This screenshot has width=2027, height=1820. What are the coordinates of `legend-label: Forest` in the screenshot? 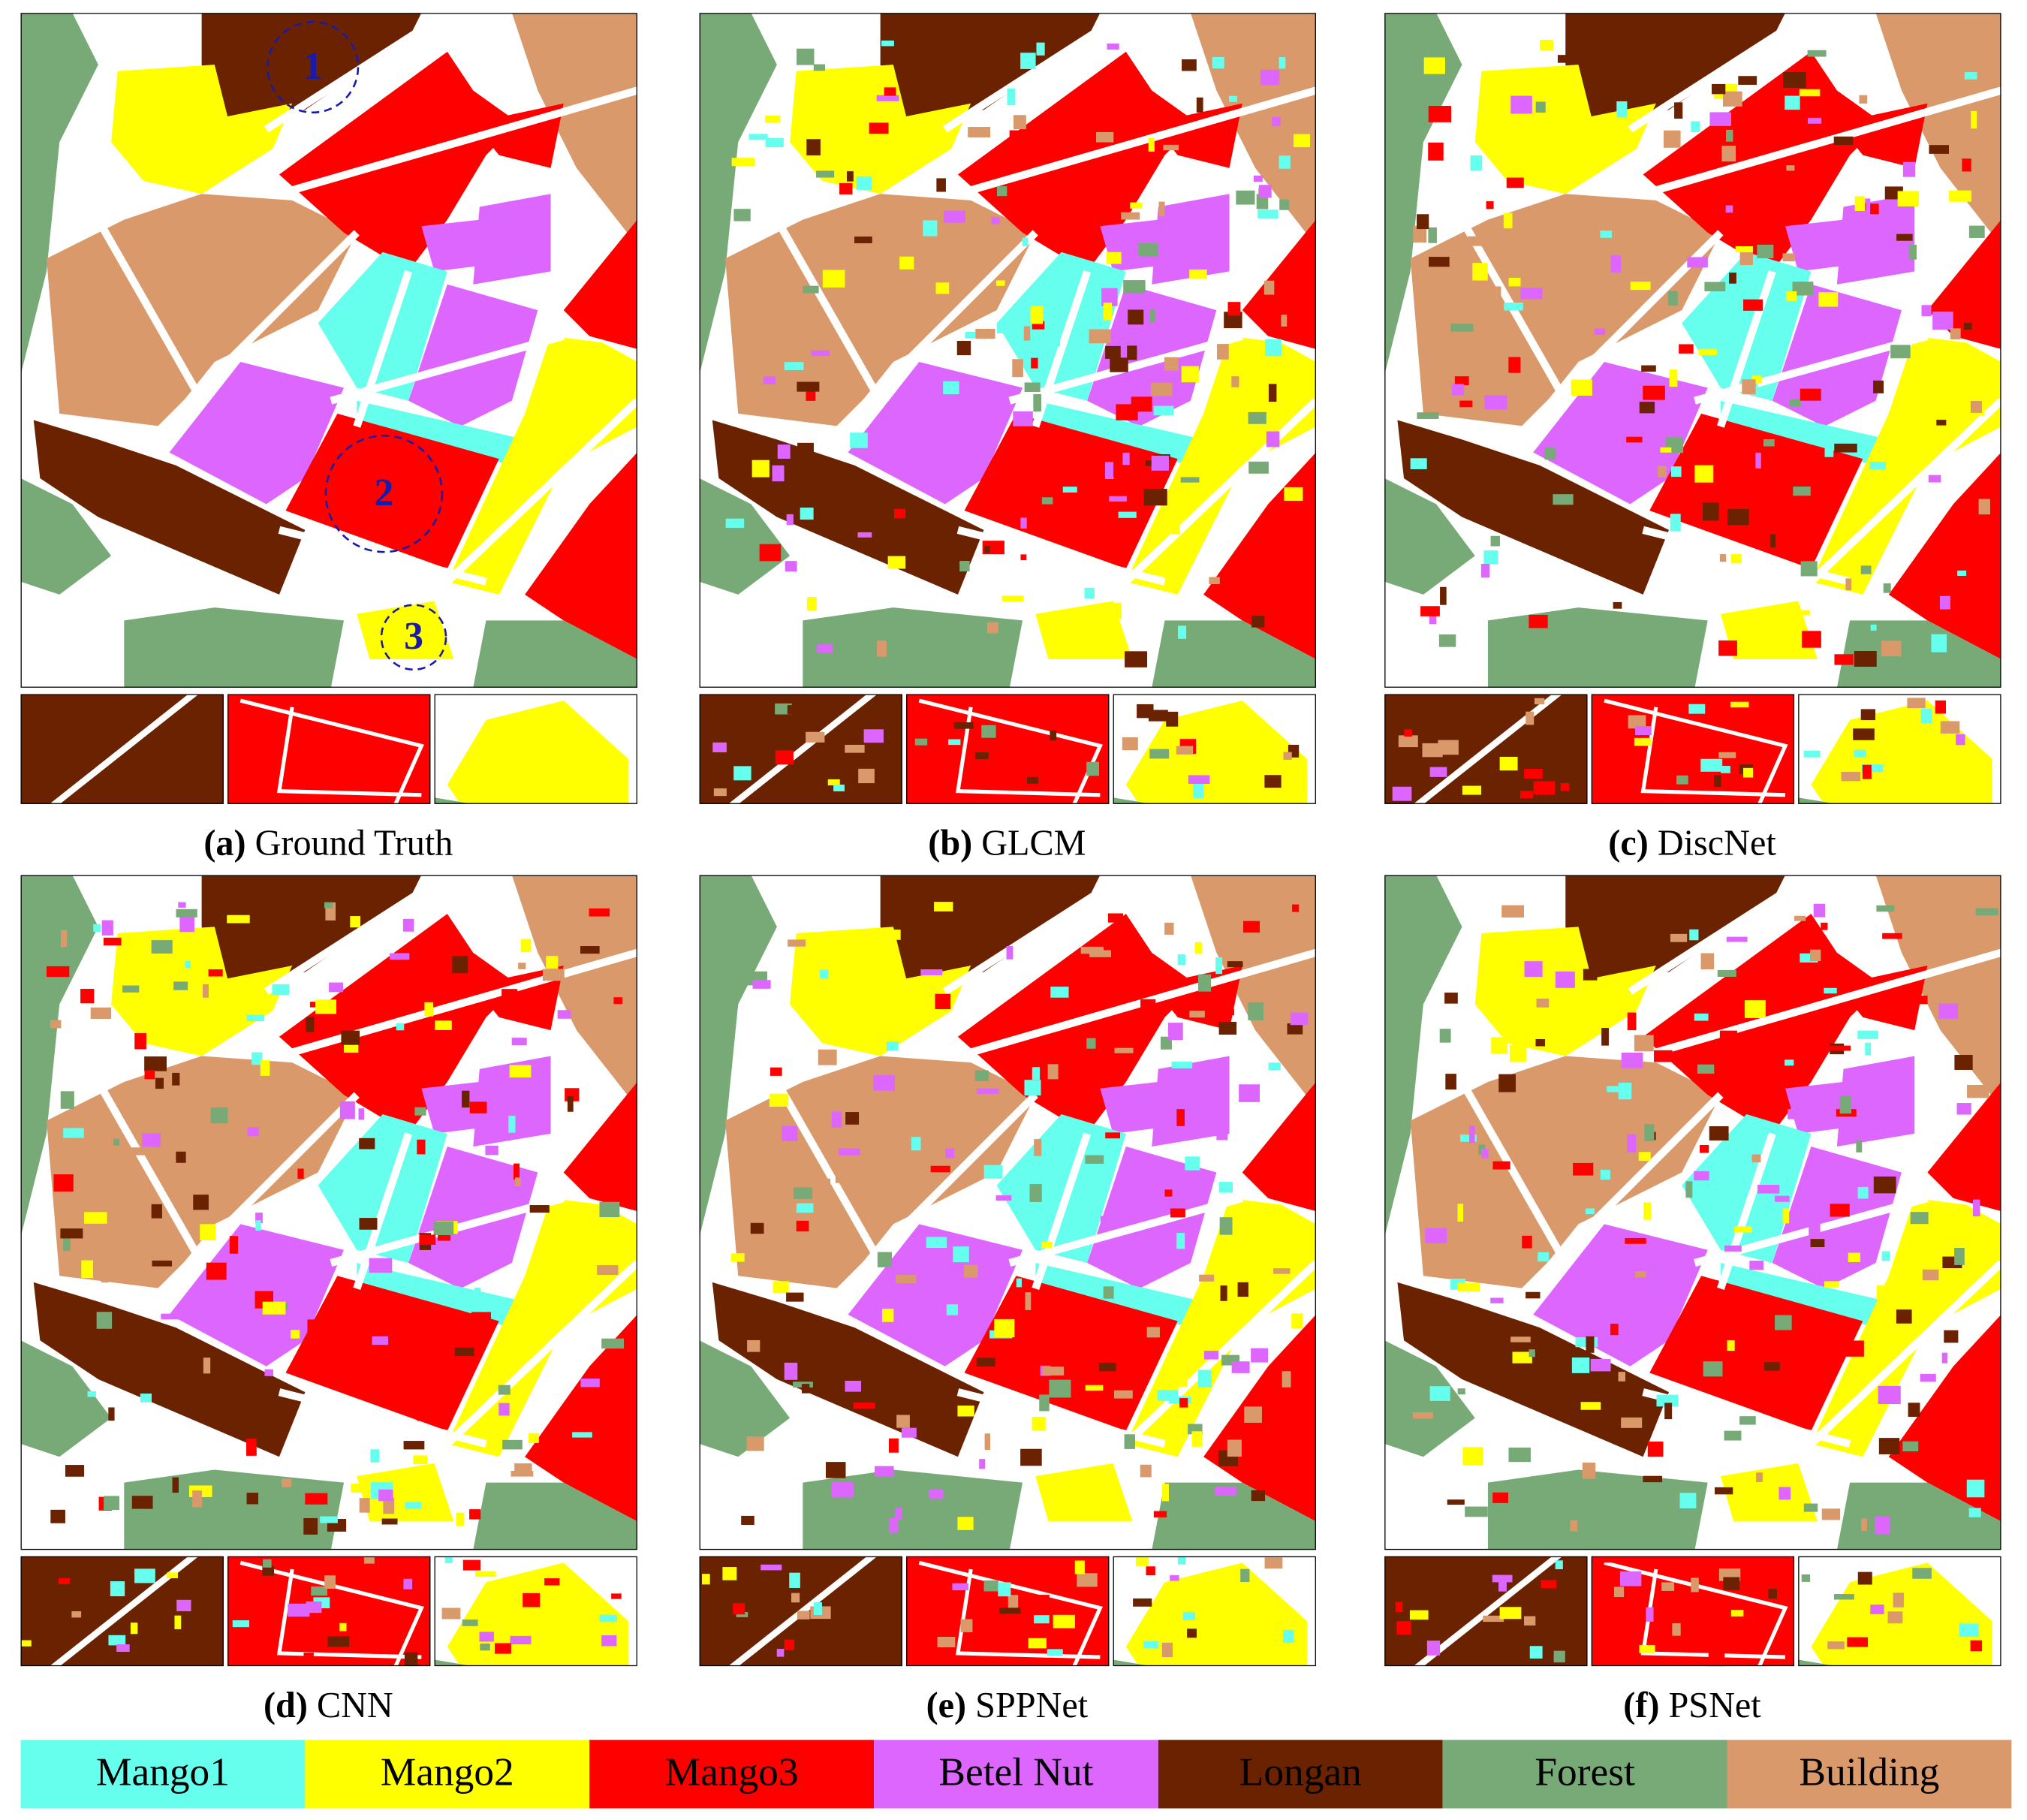 It's located at (1585, 1771).